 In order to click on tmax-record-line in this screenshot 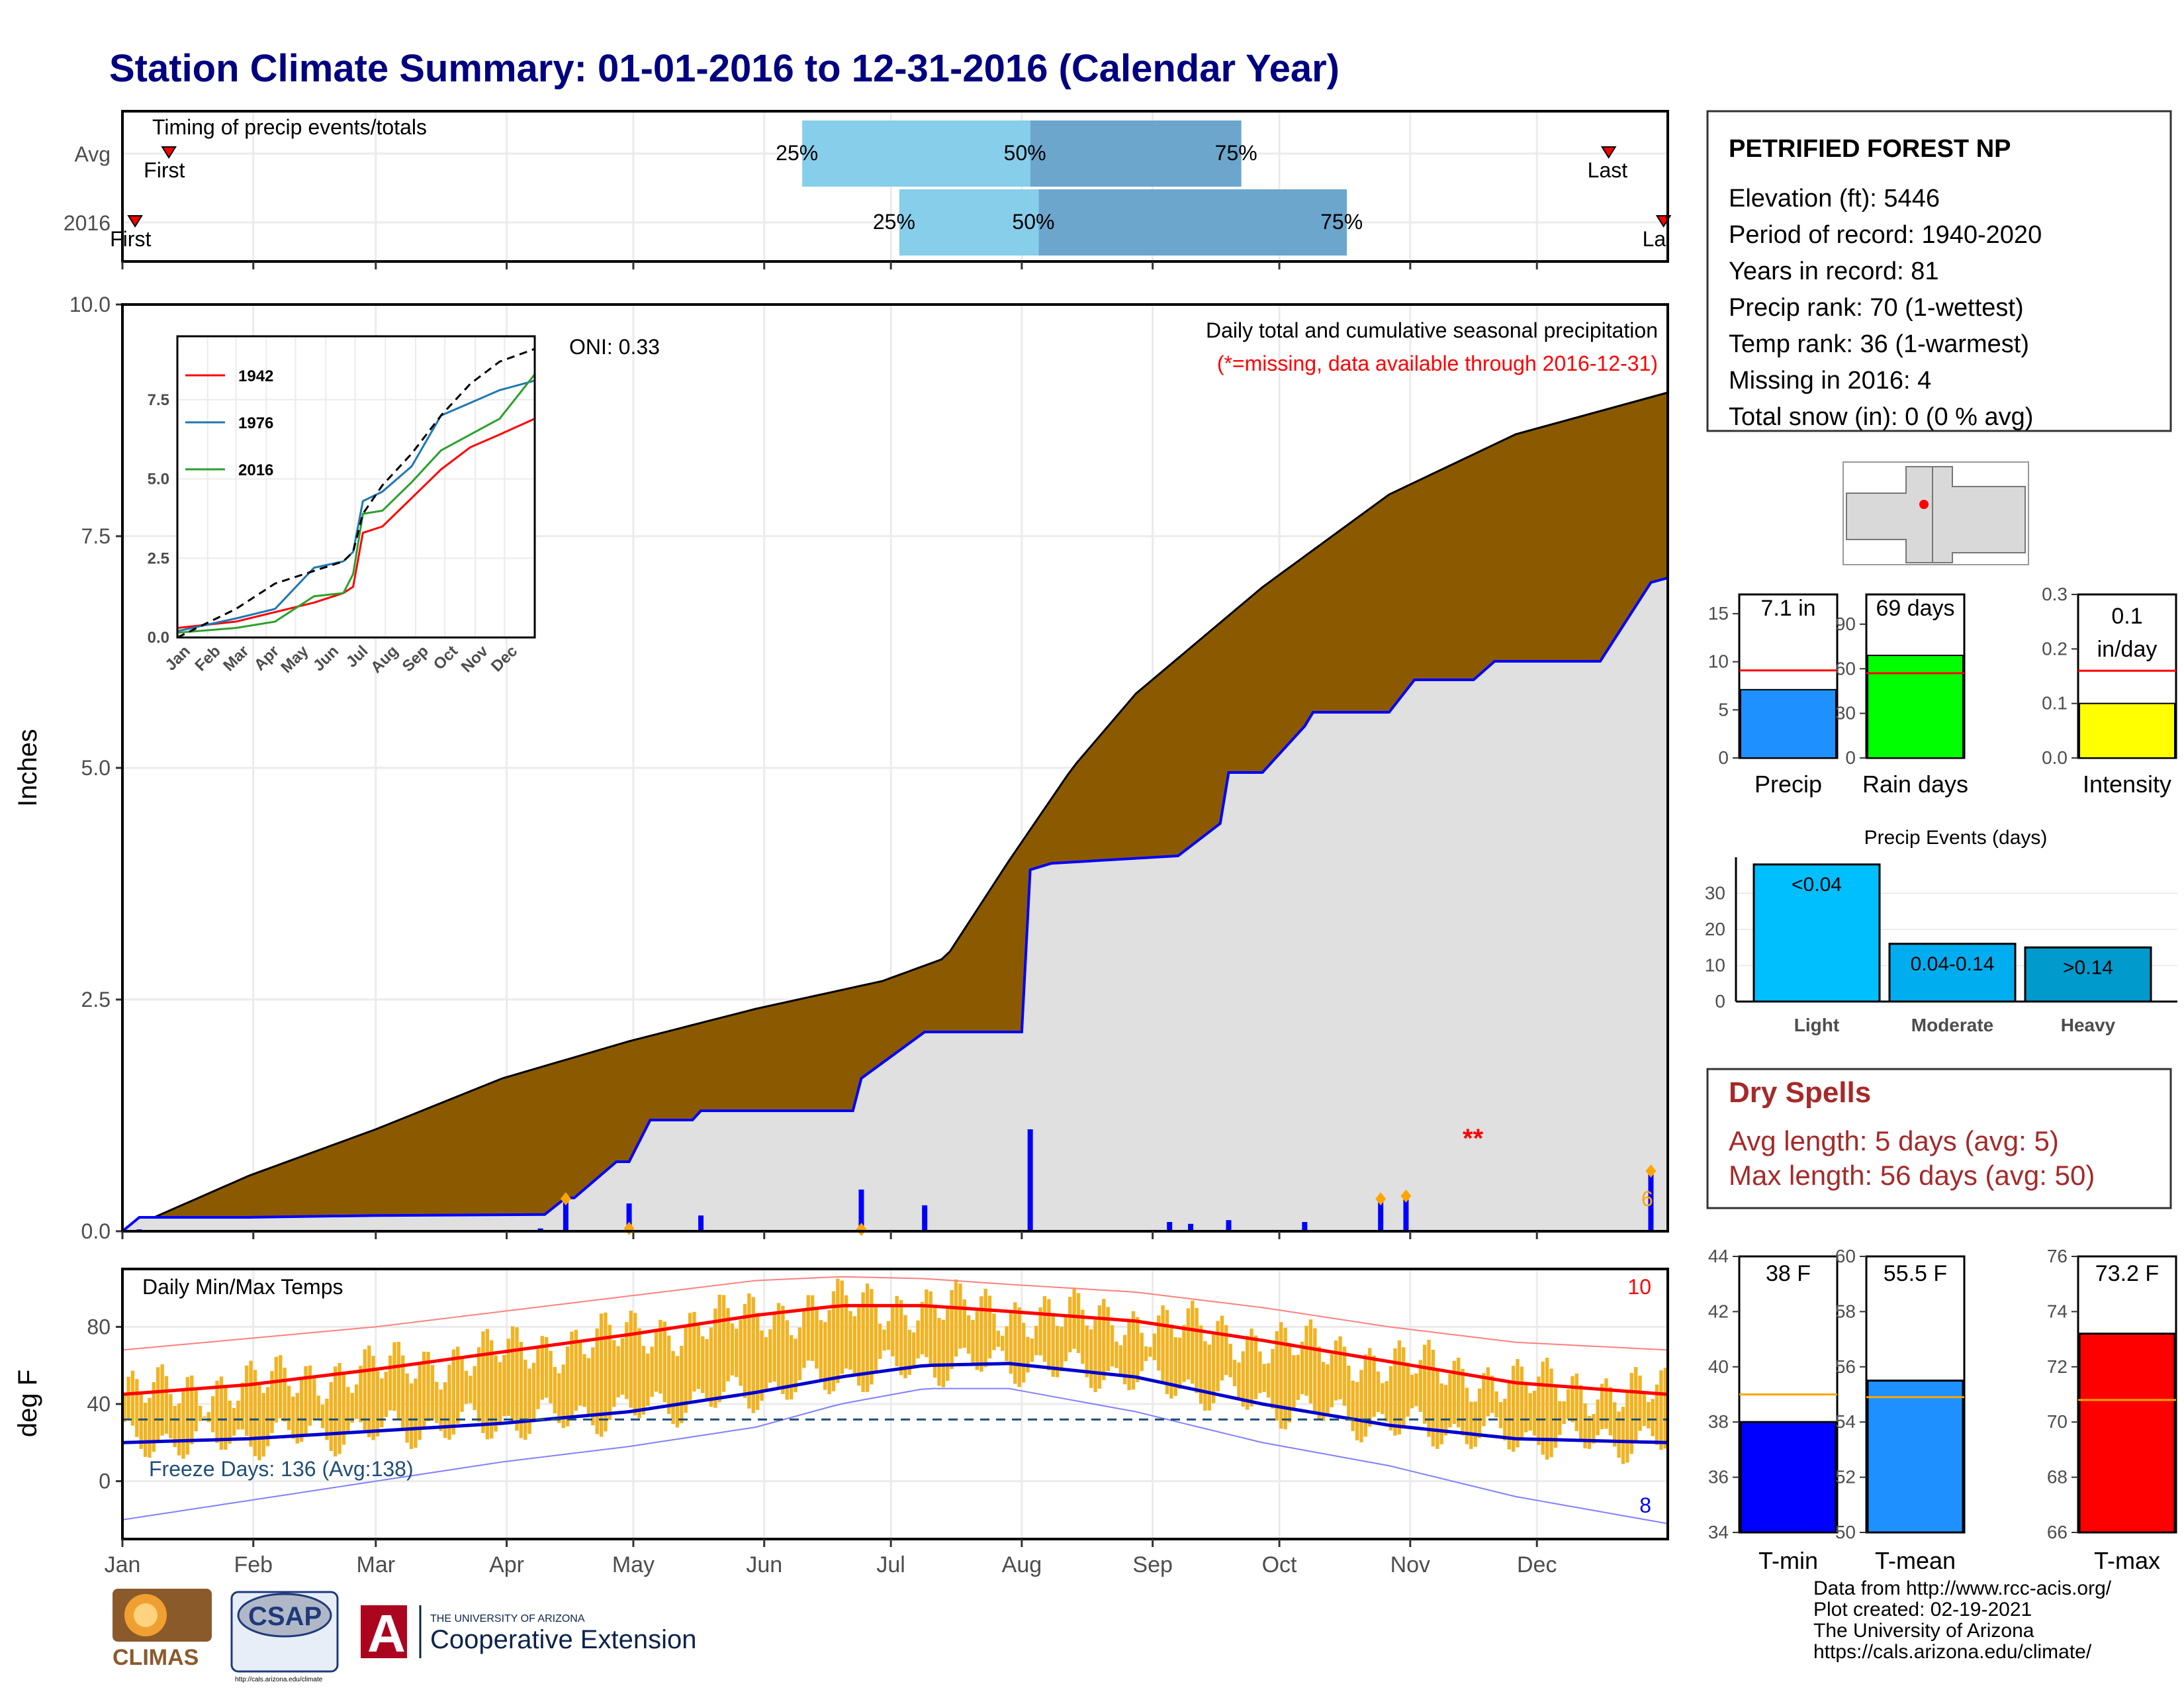, I will do `click(895, 1313)`.